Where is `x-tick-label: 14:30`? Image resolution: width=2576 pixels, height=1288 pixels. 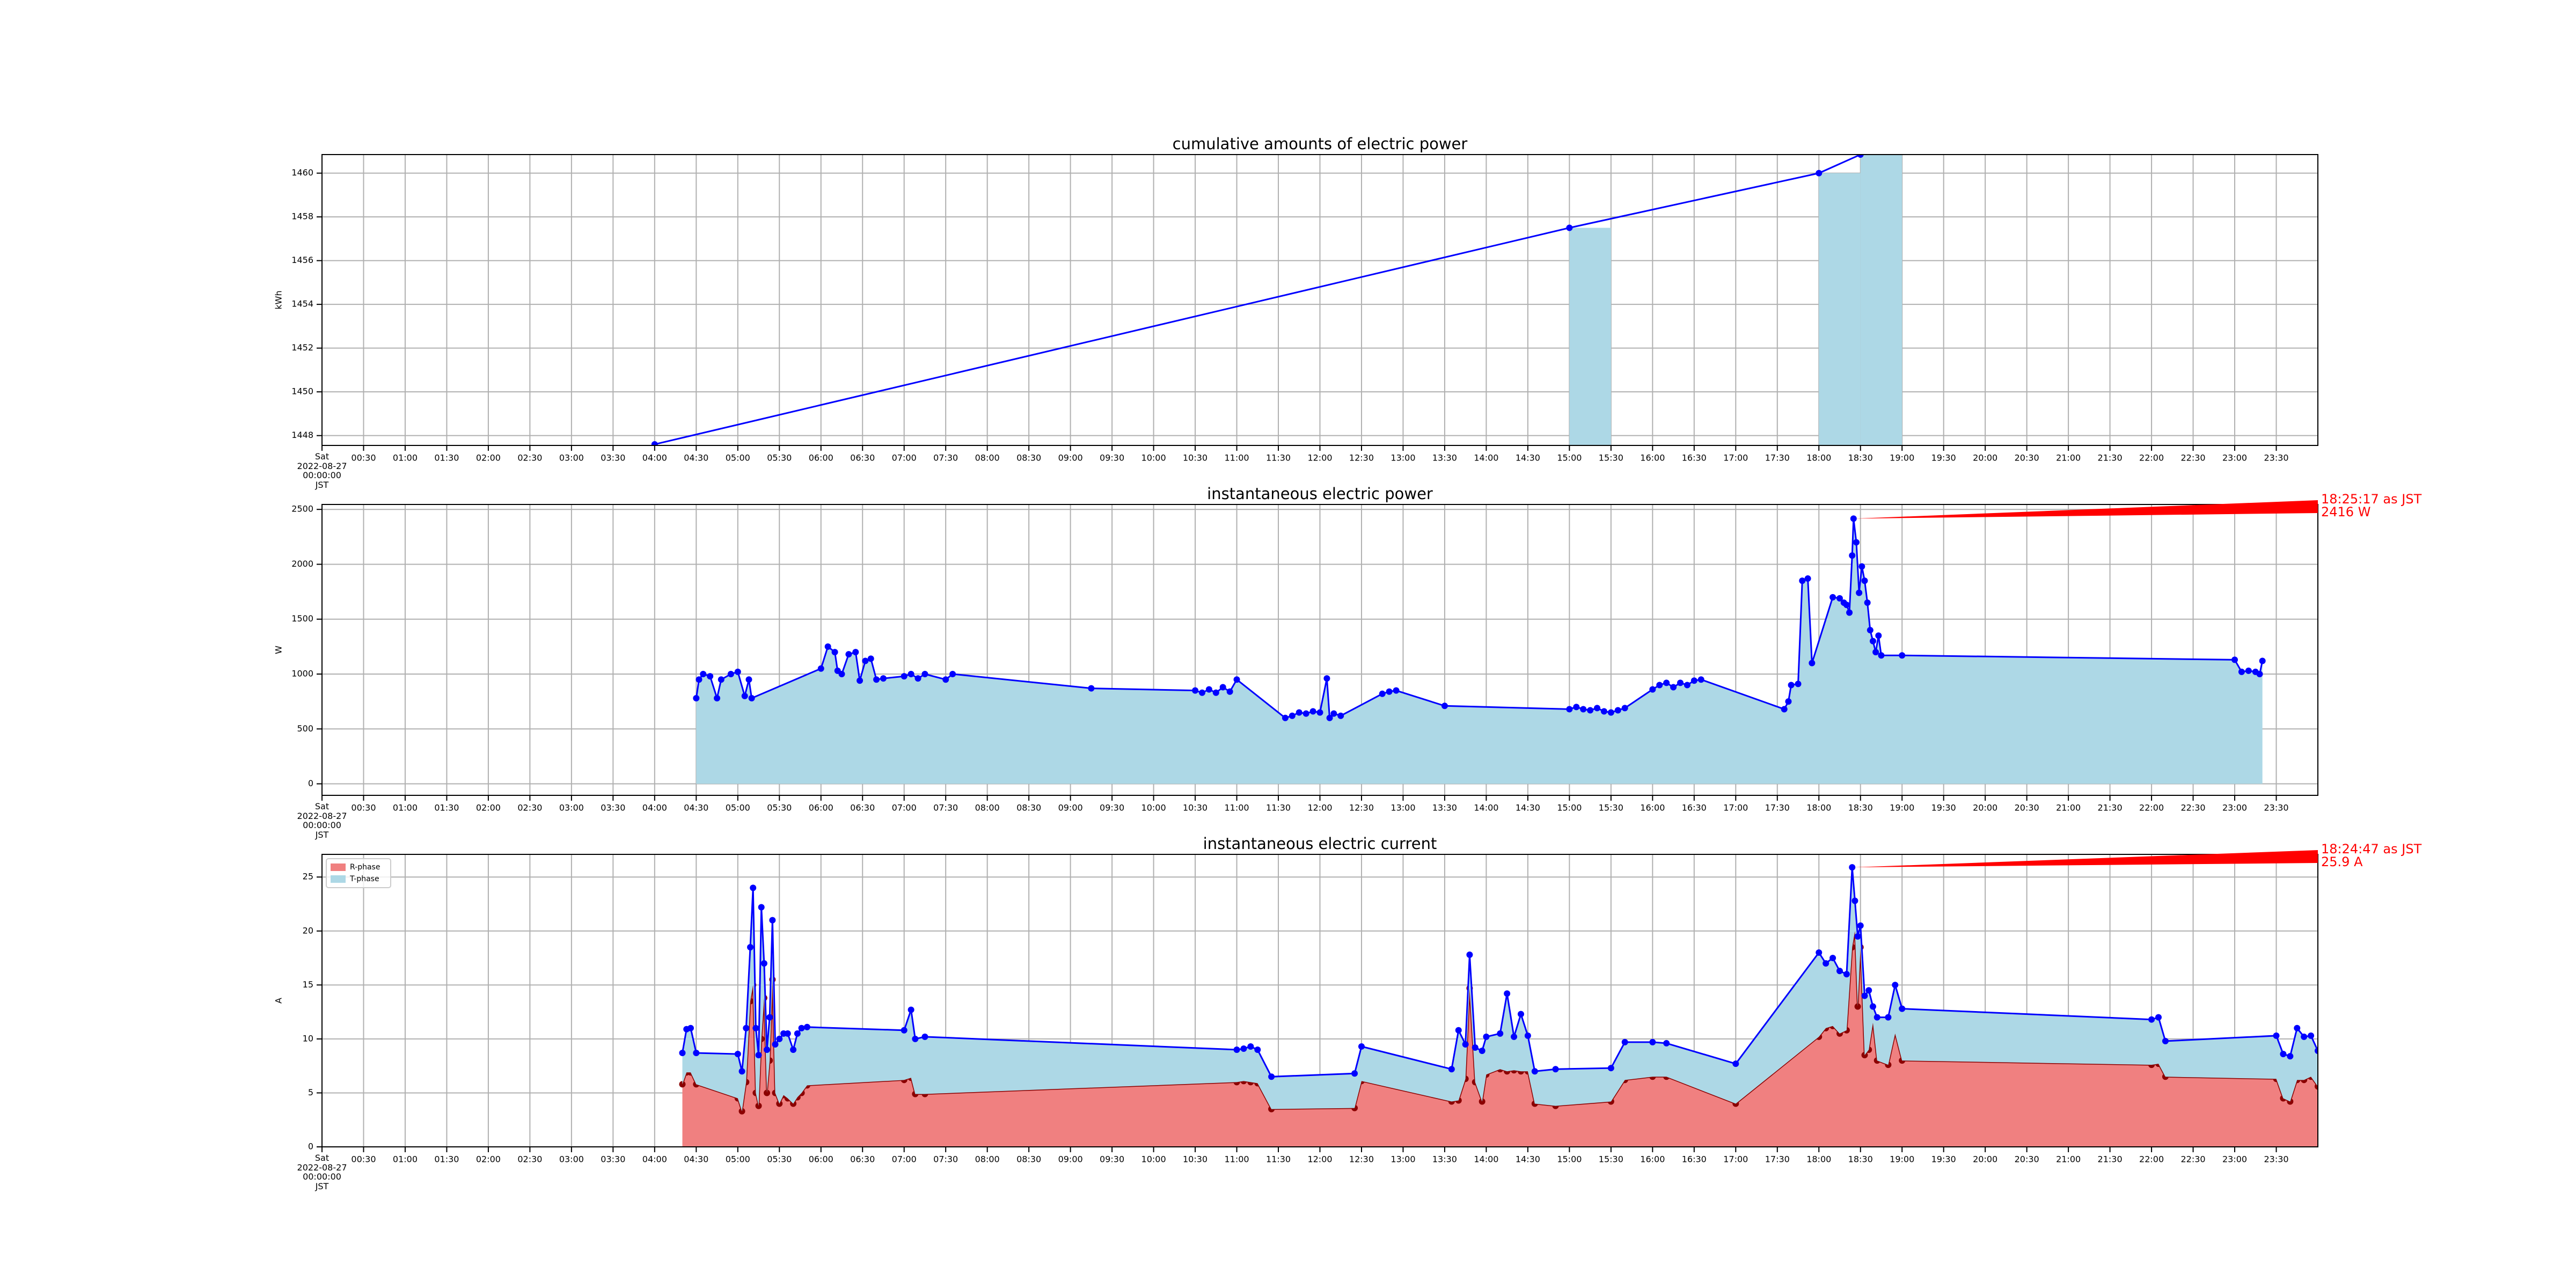
x-tick-label: 14:30 is located at coordinates (1528, 458).